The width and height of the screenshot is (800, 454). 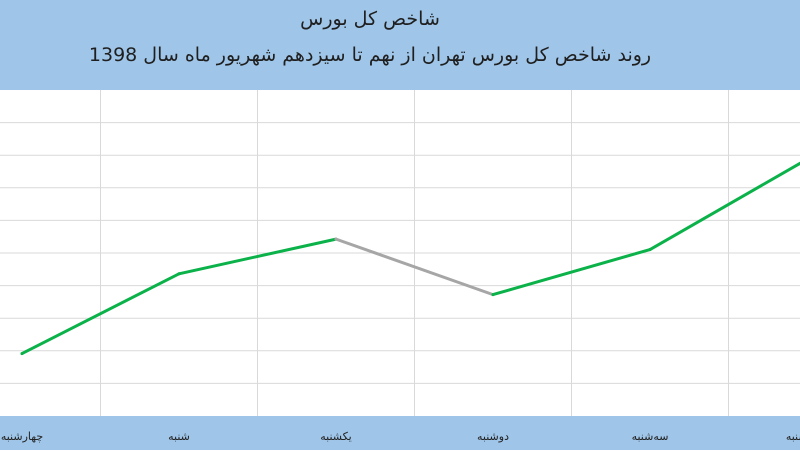 I want to click on series-segment, so click(x=725, y=204).